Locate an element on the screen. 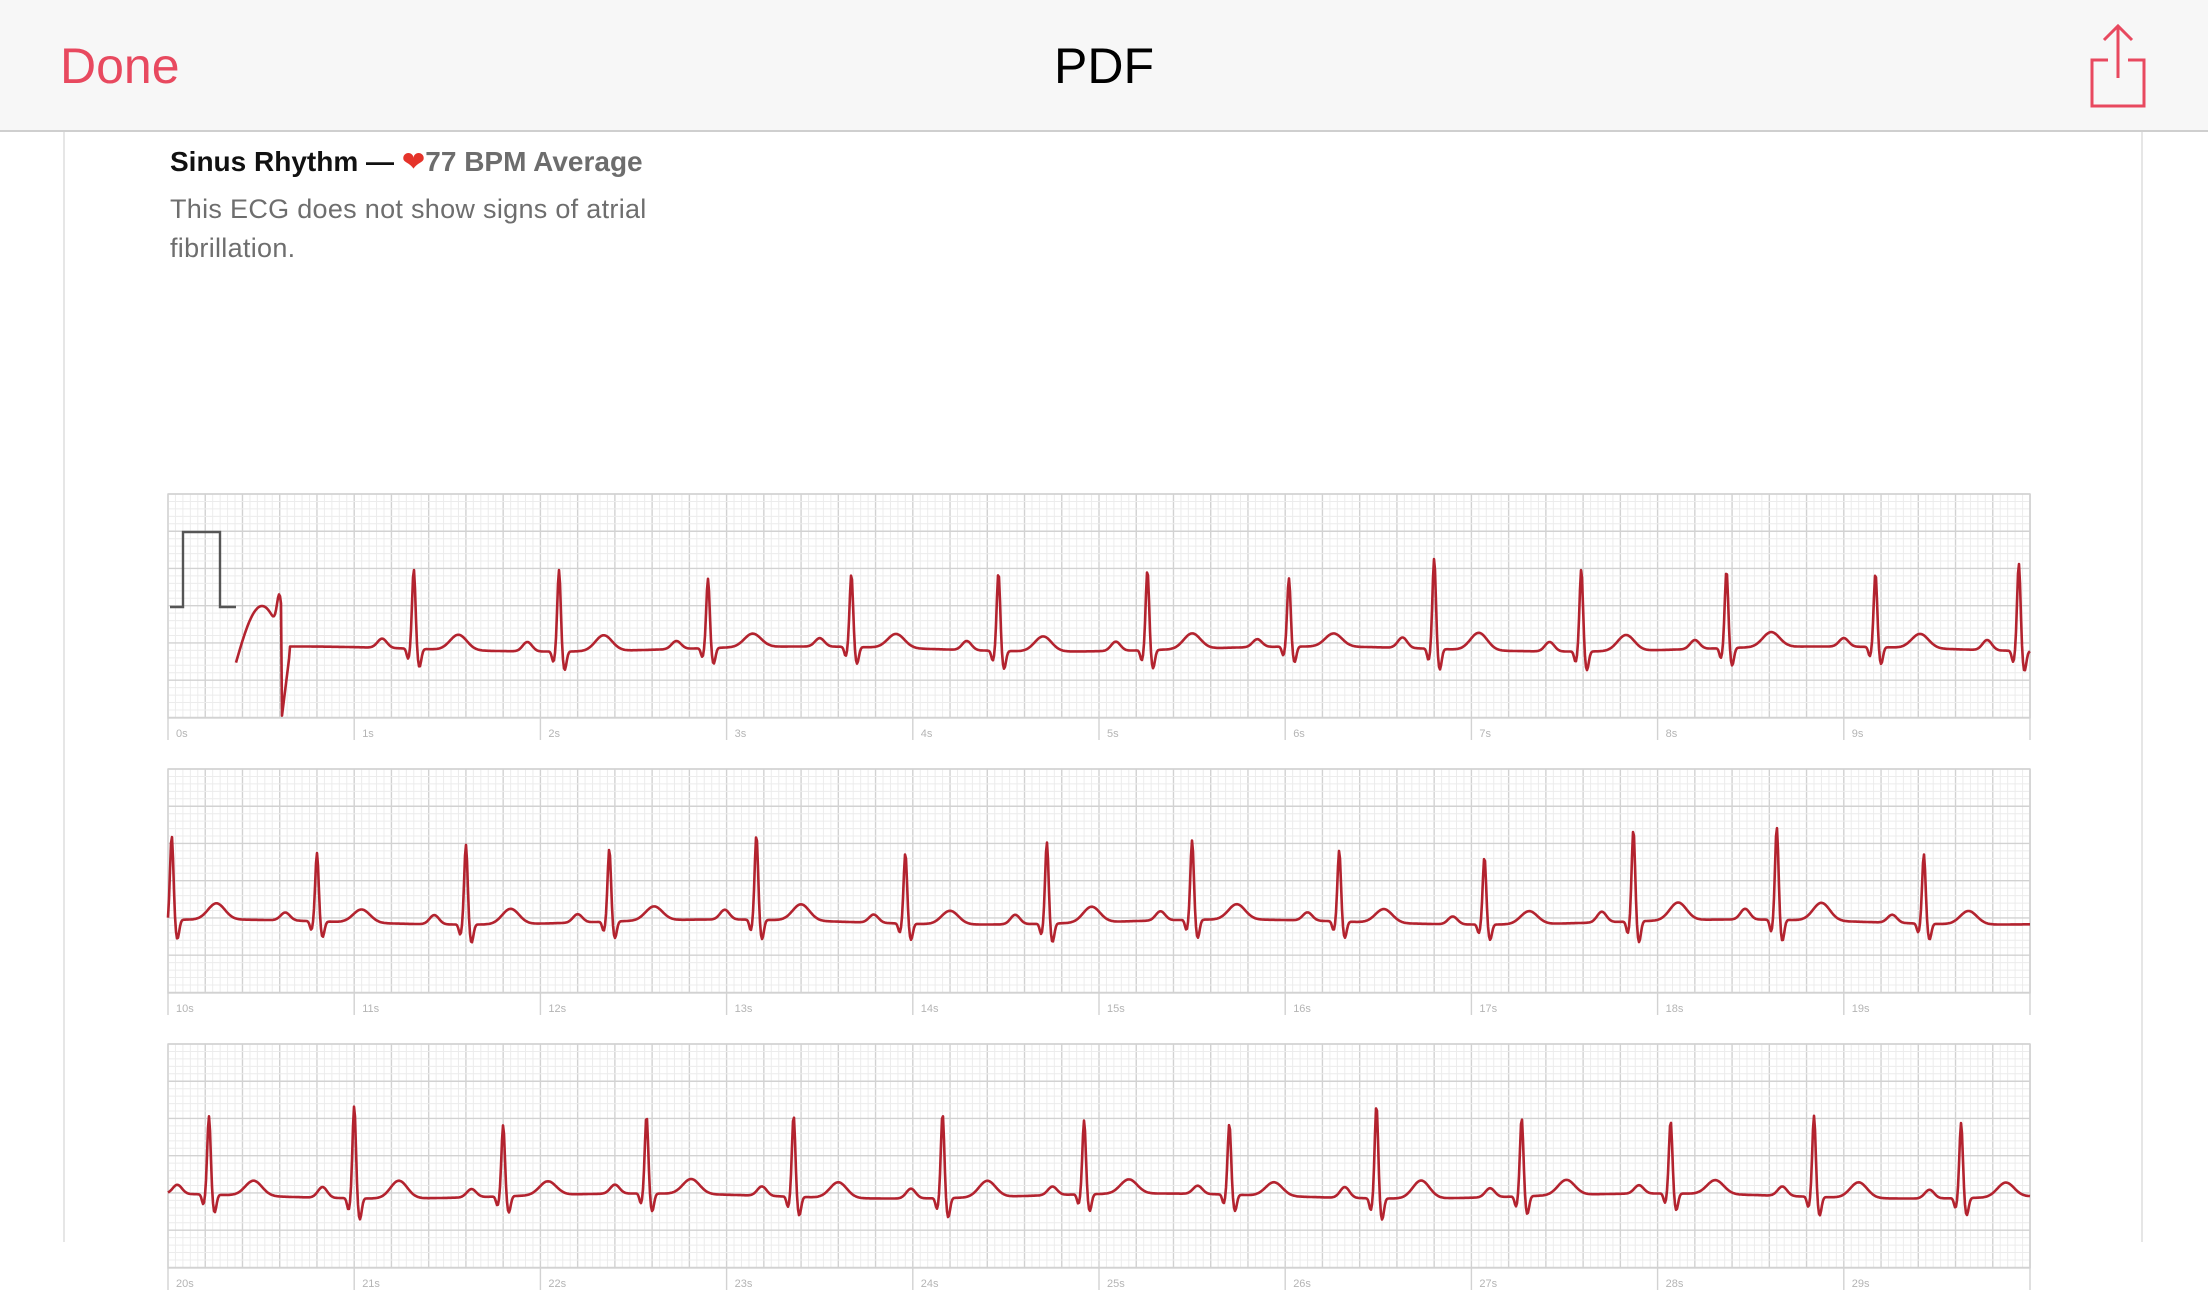  time-tick-label: 4s is located at coordinates (927, 734).